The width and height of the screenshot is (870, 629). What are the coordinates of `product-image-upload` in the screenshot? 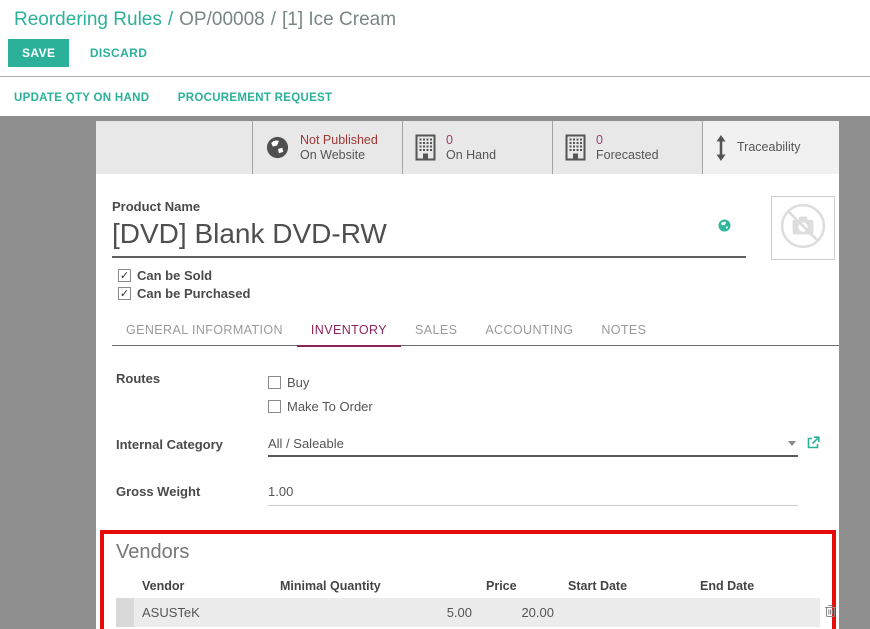 It's located at (803, 228).